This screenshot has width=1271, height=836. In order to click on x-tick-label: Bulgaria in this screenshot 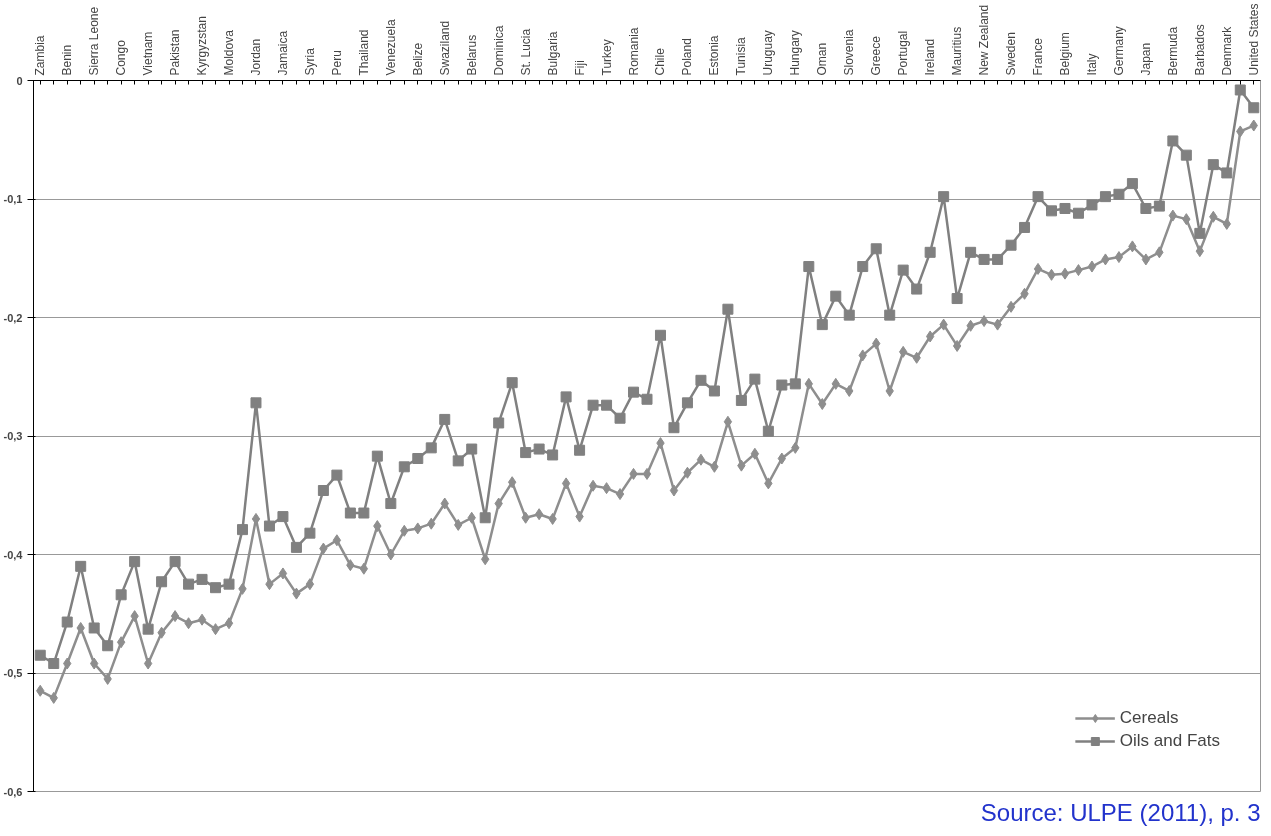, I will do `click(552, 53)`.